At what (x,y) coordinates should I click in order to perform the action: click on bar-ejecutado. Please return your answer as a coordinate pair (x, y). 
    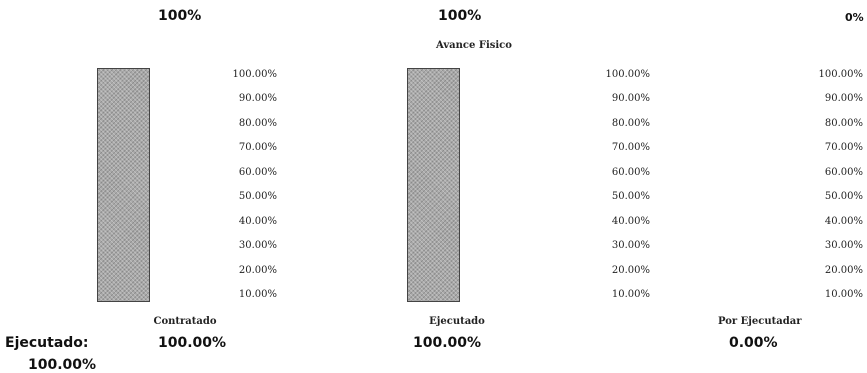
    Looking at the image, I should click on (433, 185).